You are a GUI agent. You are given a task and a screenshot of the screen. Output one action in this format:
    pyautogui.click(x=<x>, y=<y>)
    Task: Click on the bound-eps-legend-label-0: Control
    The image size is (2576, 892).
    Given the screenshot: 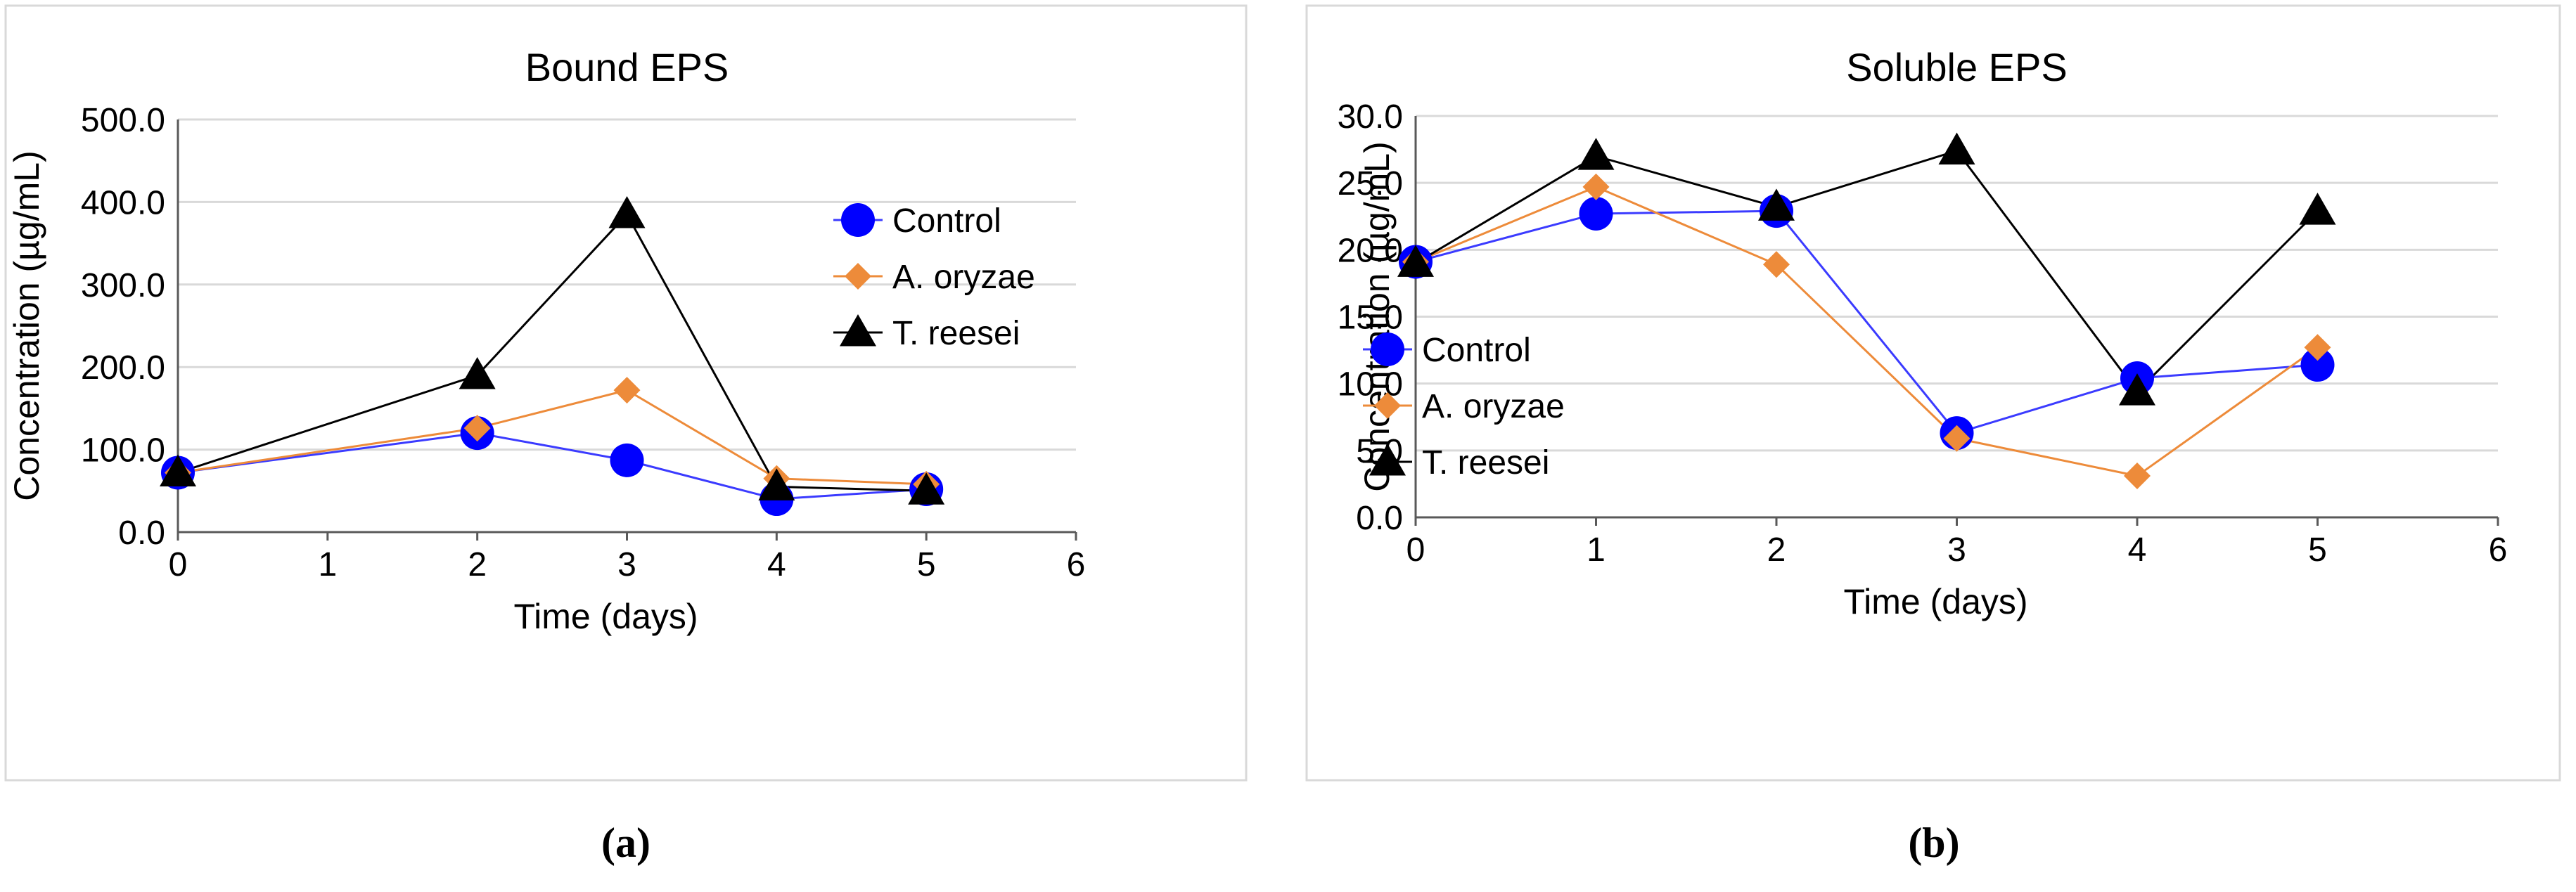 What is the action you would take?
    pyautogui.click(x=946, y=221)
    